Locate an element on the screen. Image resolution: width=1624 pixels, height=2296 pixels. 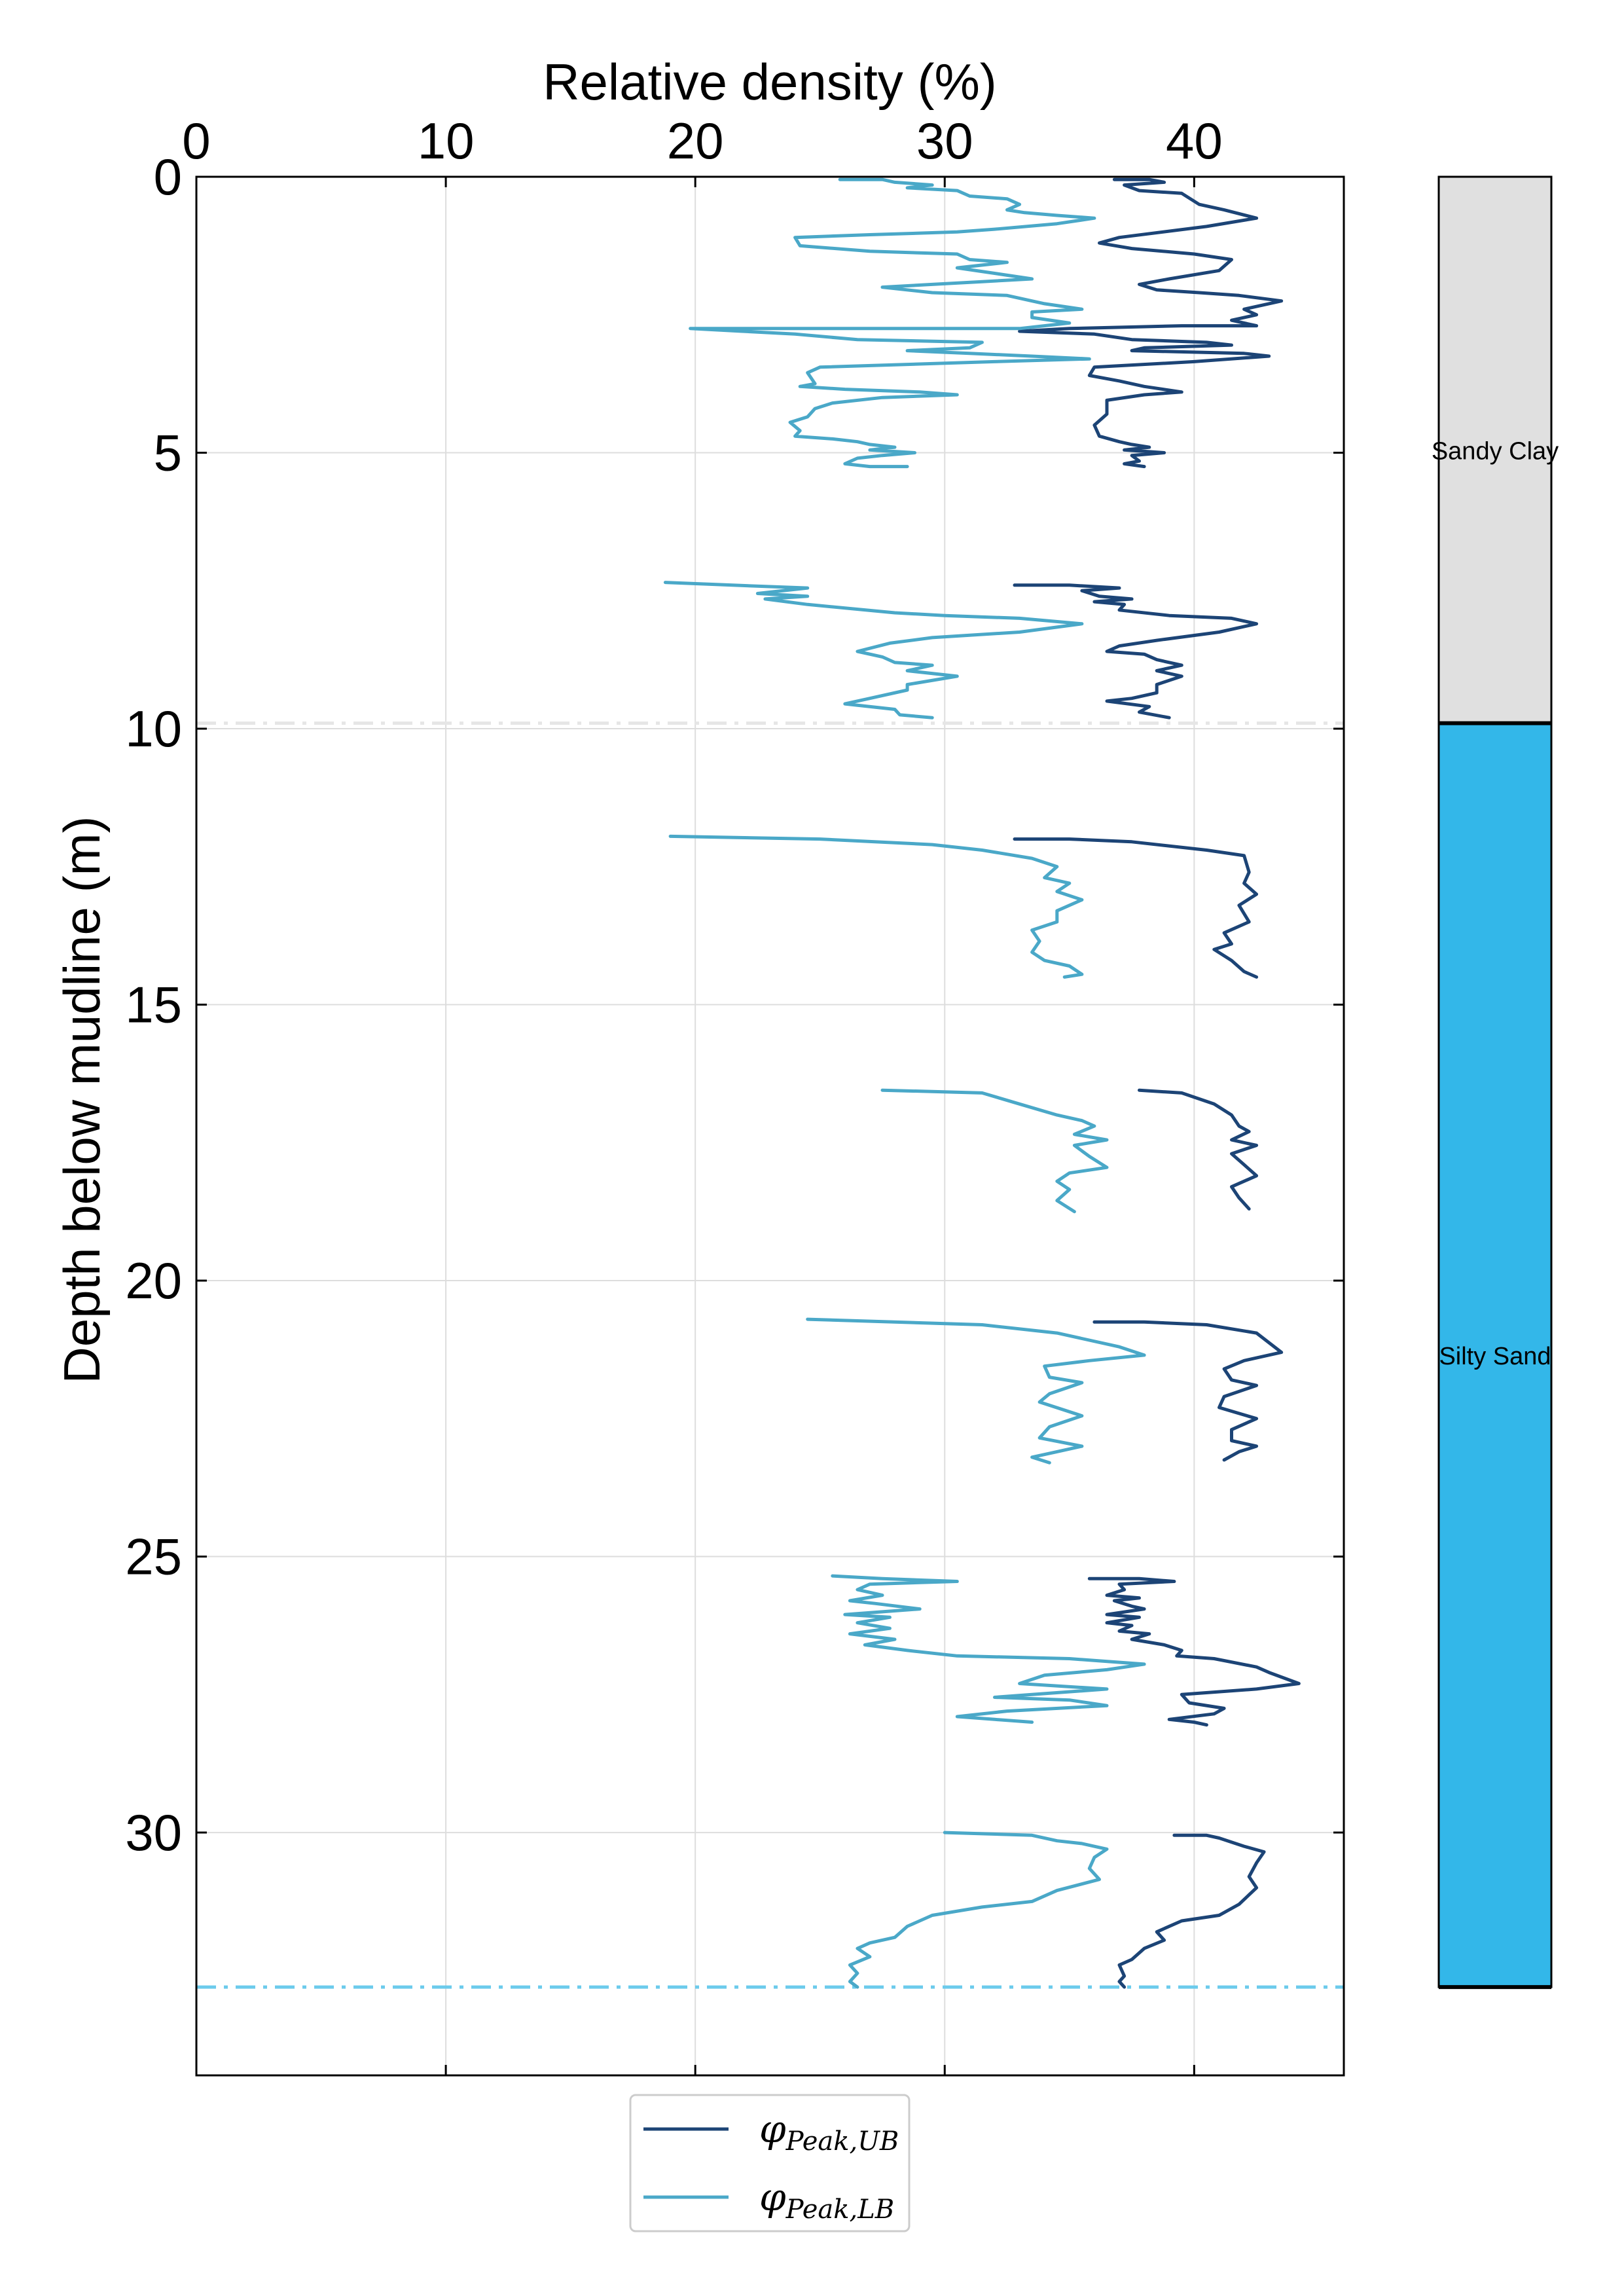
x-tick-label-1: 10 is located at coordinates (446, 141).